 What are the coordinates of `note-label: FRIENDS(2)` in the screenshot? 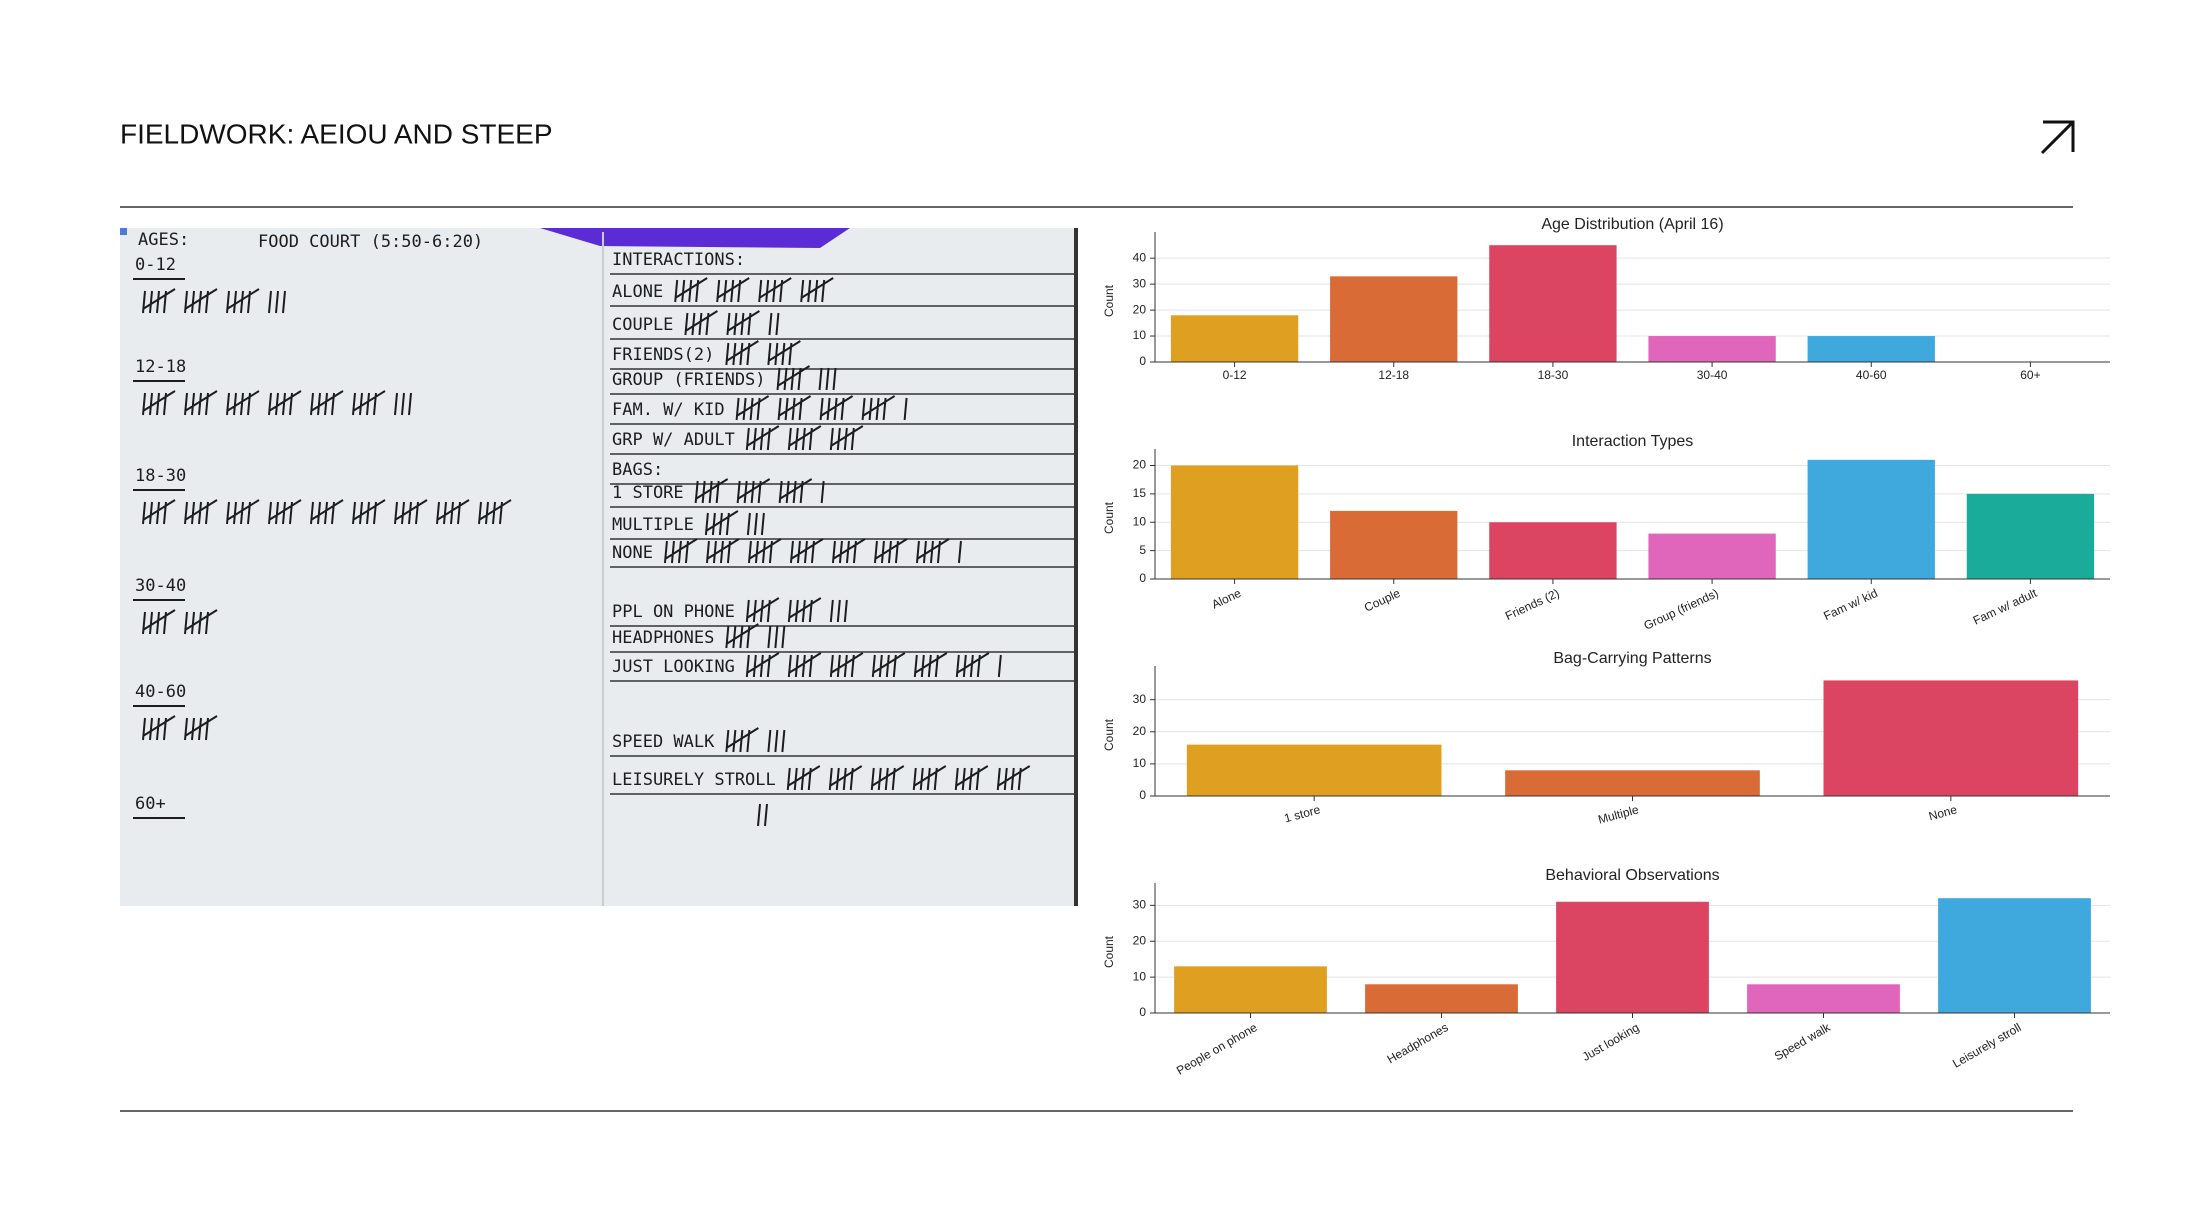 It's located at (663, 355).